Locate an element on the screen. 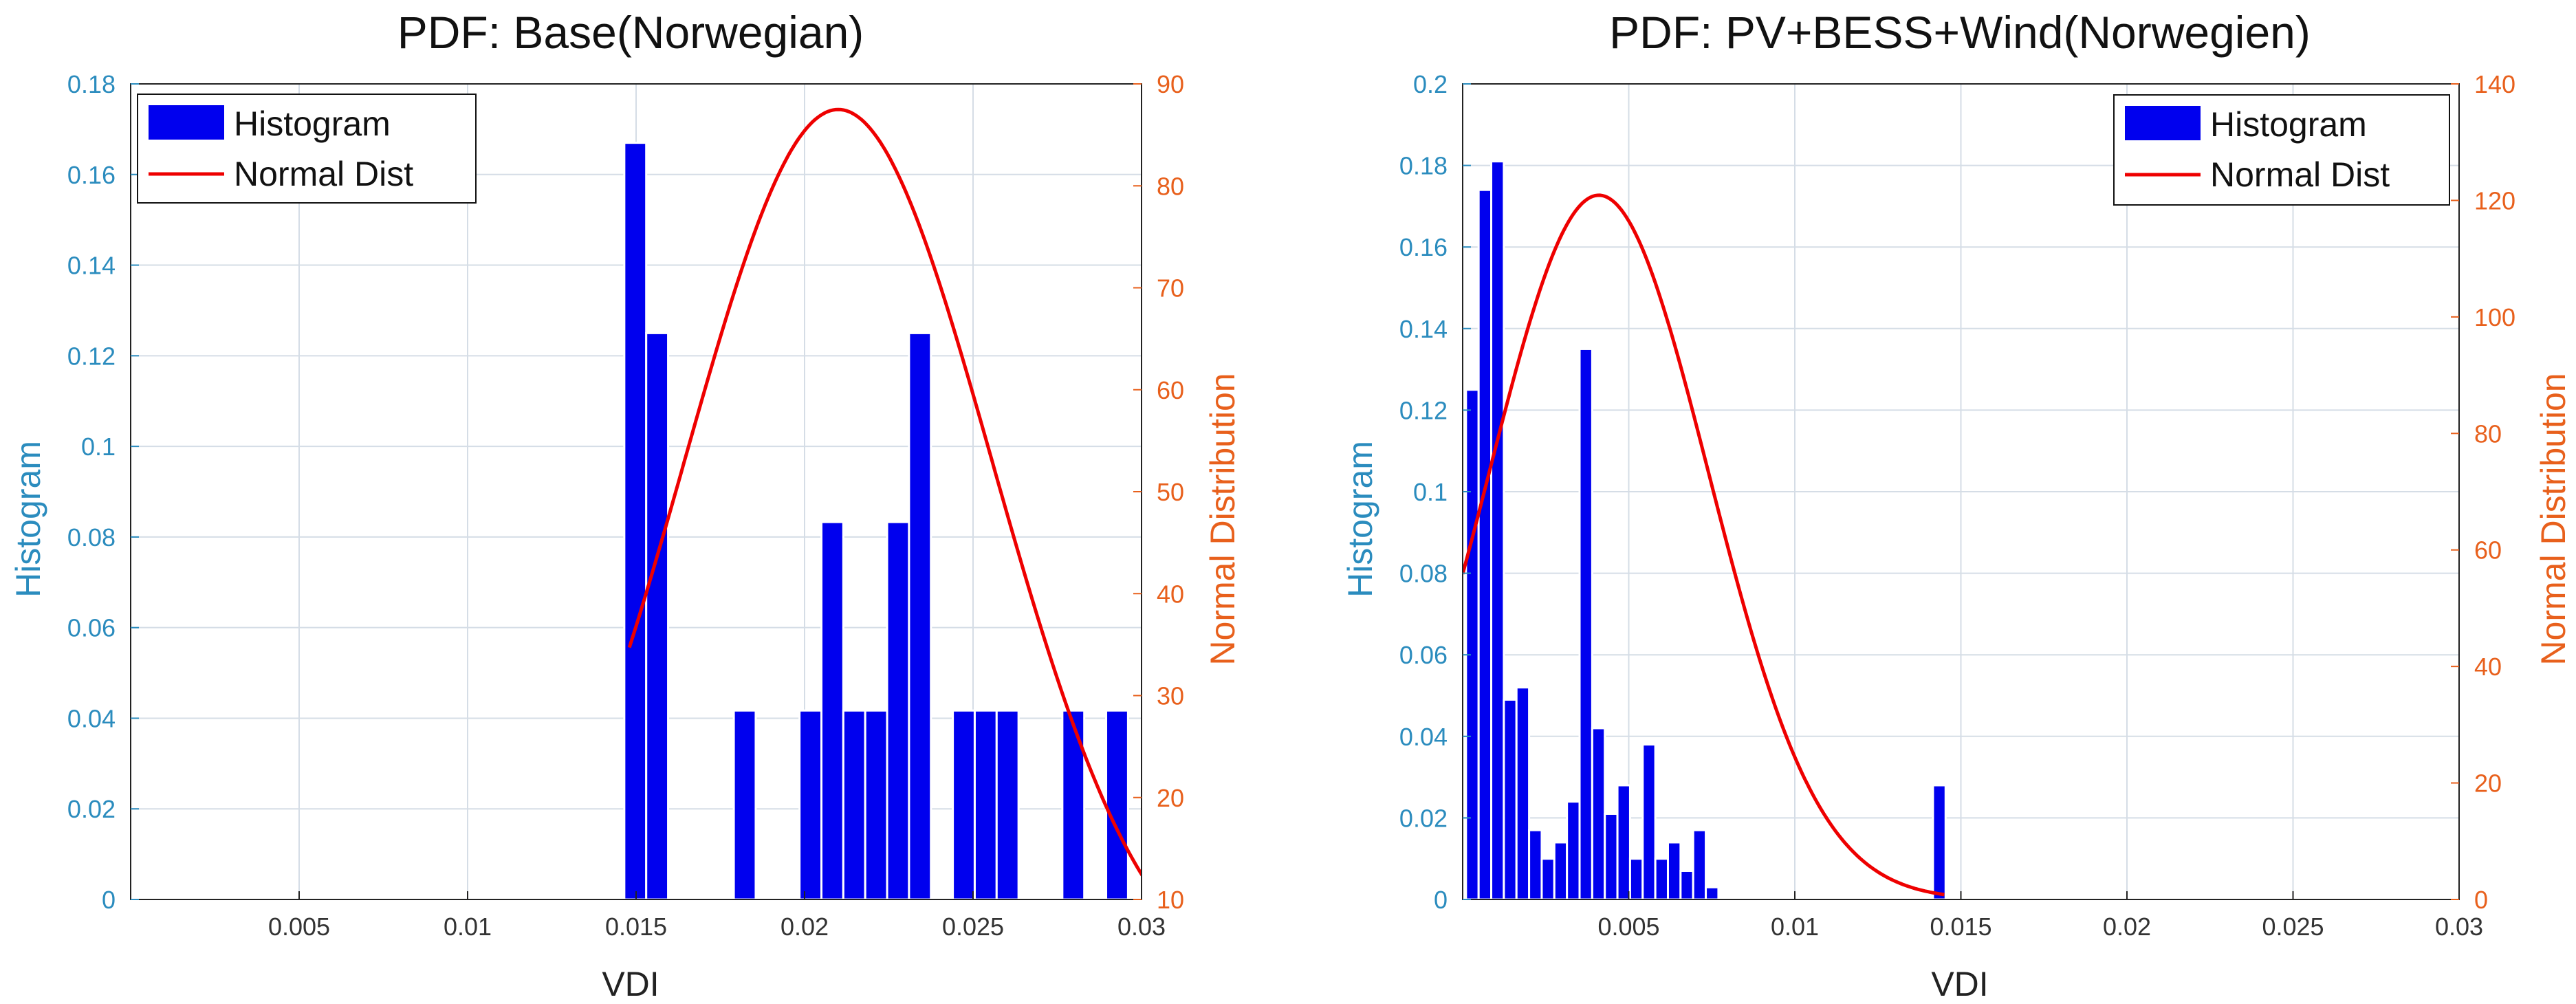 The width and height of the screenshot is (2576, 1004). y-right-tick-label: 0 is located at coordinates (2481, 900).